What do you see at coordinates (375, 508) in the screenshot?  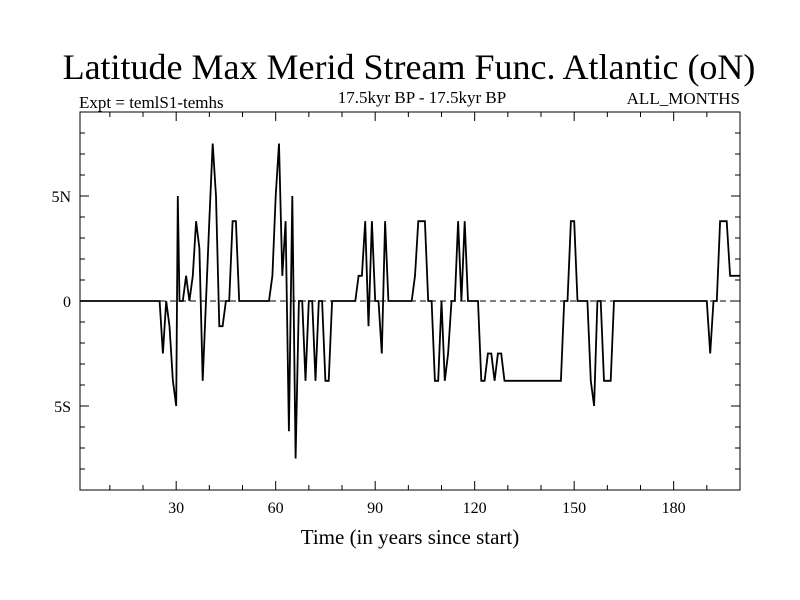 I see `x-tick-label: 90` at bounding box center [375, 508].